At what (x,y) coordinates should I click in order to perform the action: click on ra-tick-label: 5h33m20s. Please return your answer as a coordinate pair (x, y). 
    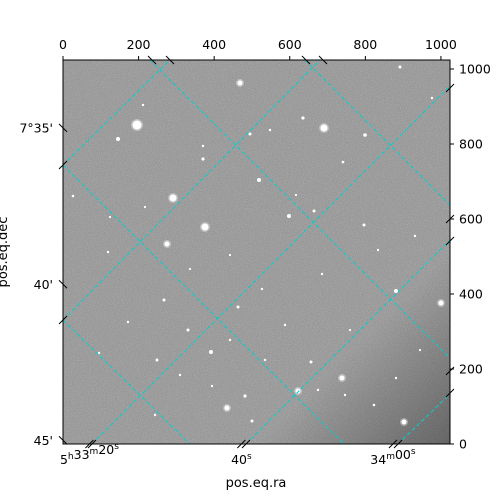
    Looking at the image, I should click on (89, 454).